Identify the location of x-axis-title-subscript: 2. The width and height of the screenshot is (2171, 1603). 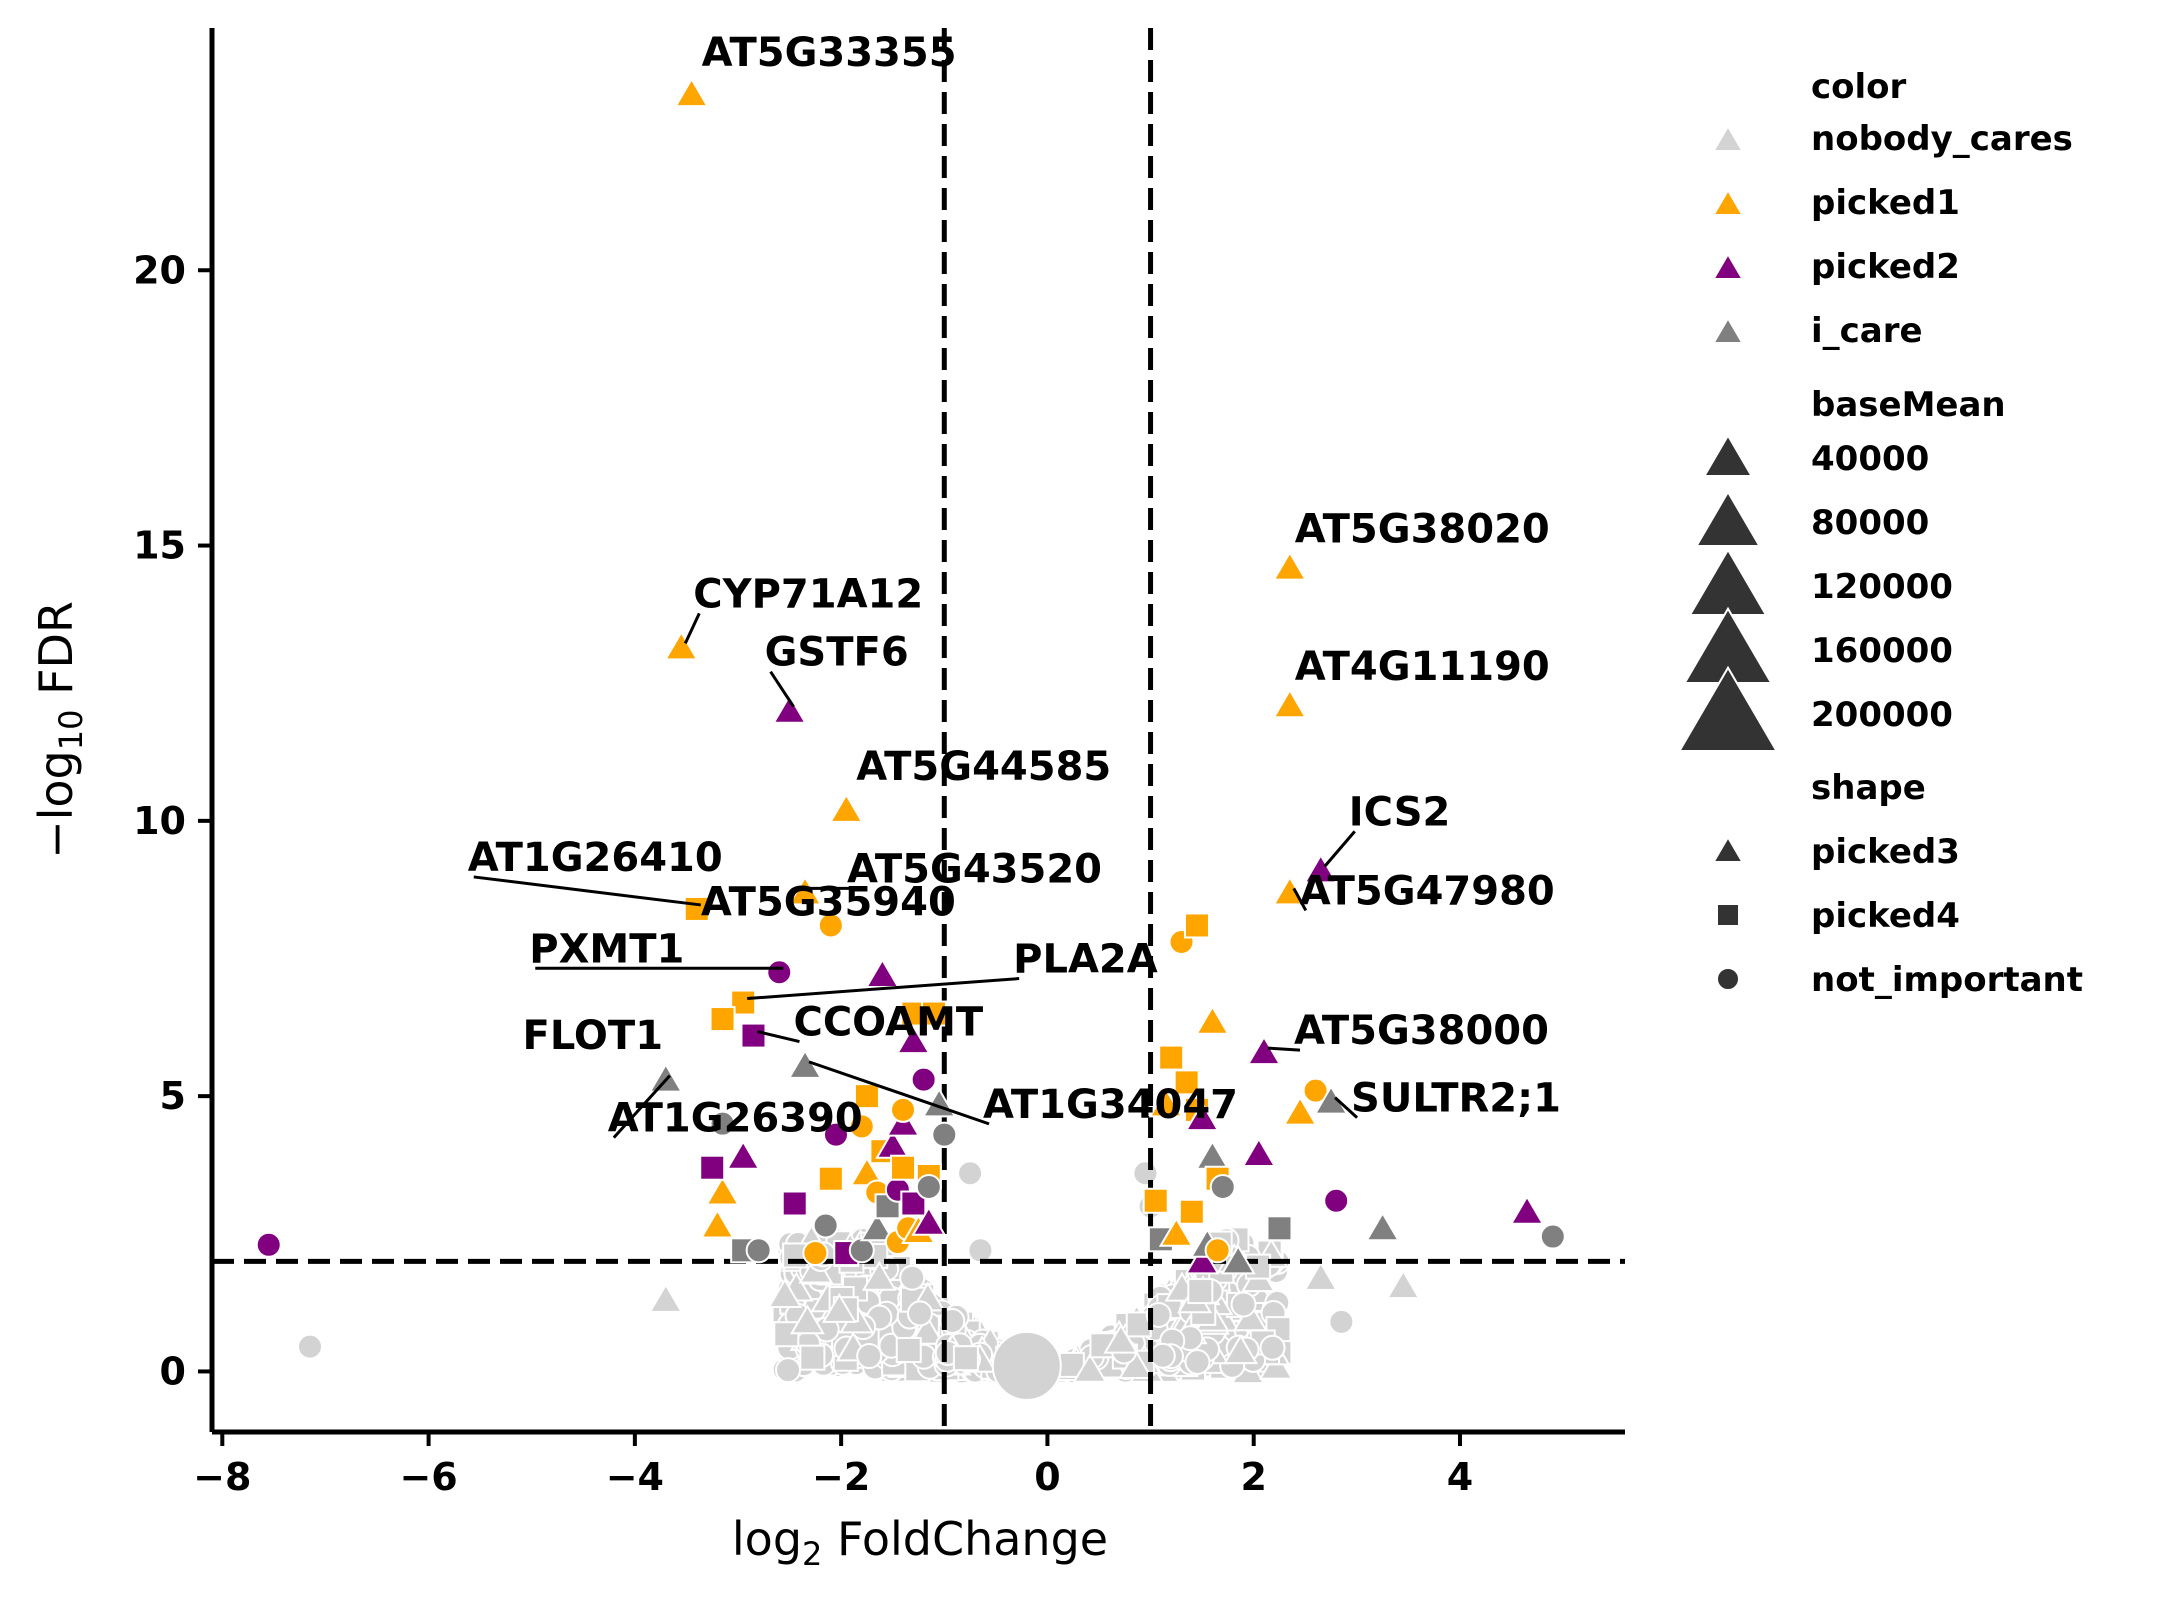
(812, 1554).